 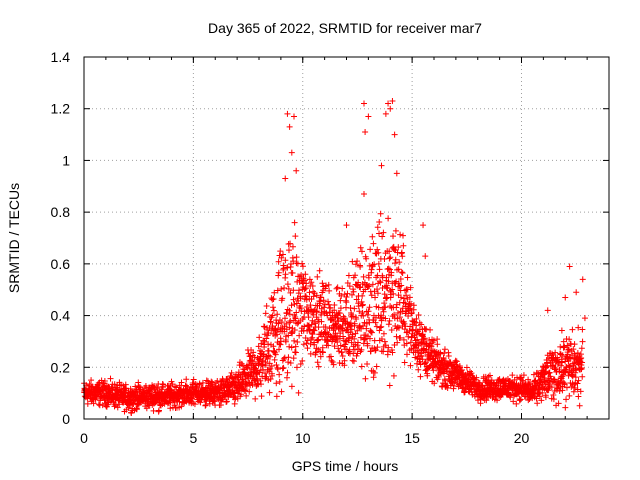 I want to click on x-tick-label: 10, so click(x=303, y=438).